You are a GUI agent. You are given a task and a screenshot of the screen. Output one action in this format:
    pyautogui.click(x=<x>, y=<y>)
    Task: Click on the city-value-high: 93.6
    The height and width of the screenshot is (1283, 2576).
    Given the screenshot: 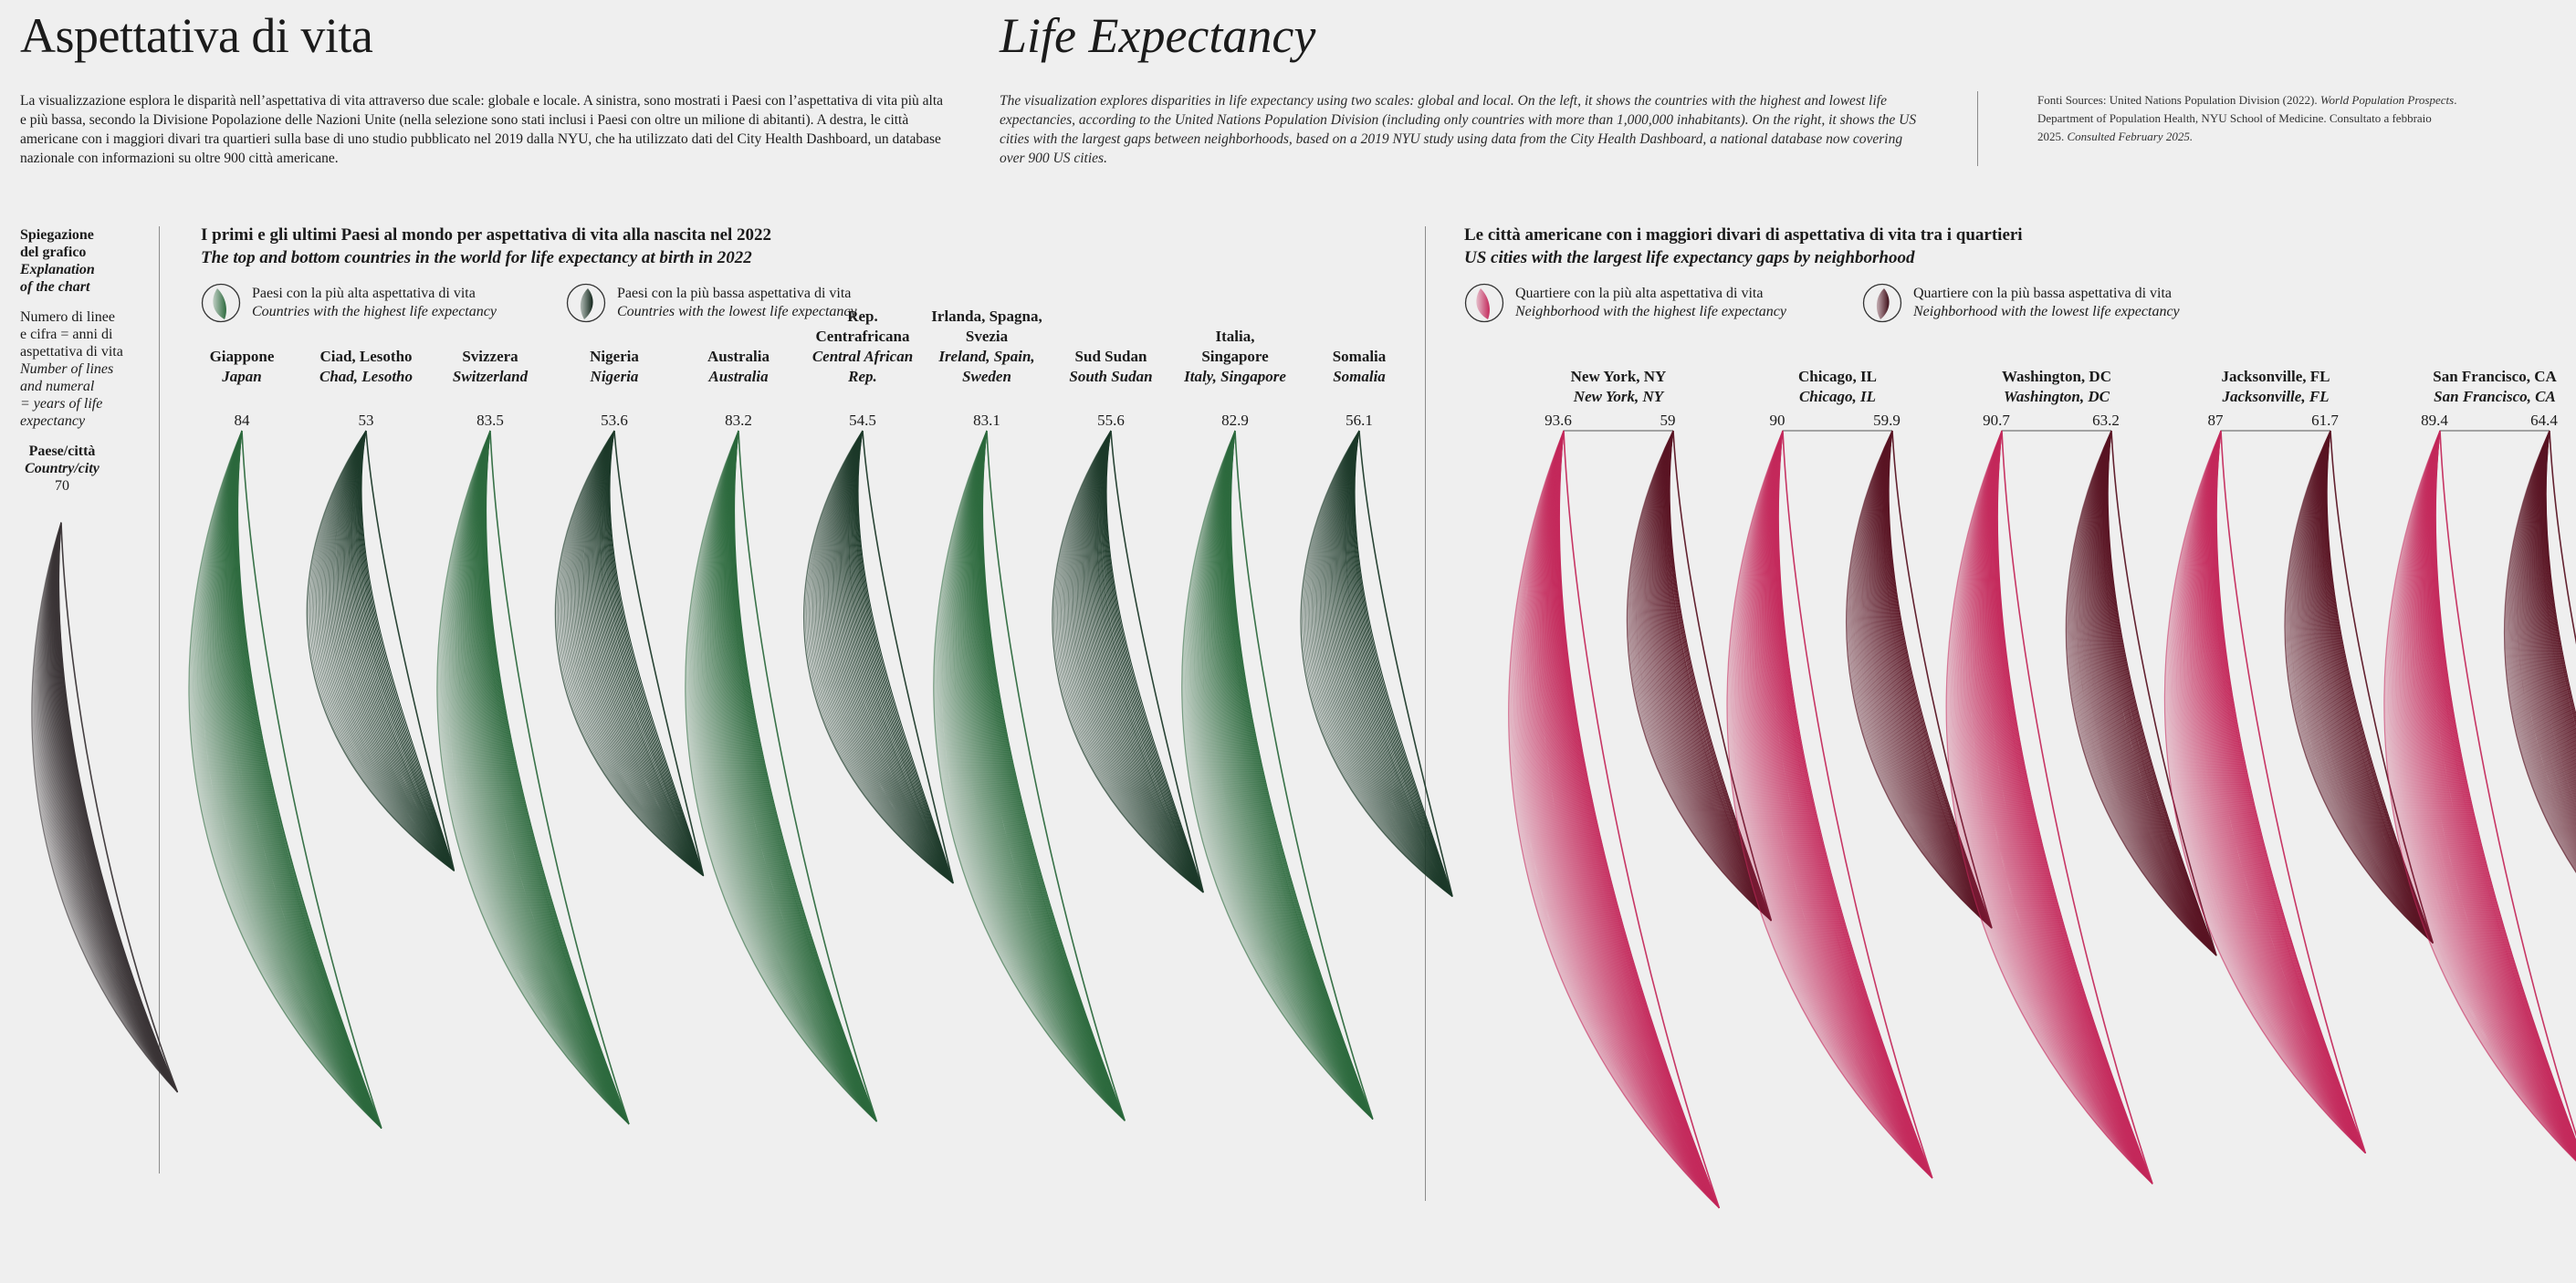 What is the action you would take?
    pyautogui.click(x=1558, y=420)
    